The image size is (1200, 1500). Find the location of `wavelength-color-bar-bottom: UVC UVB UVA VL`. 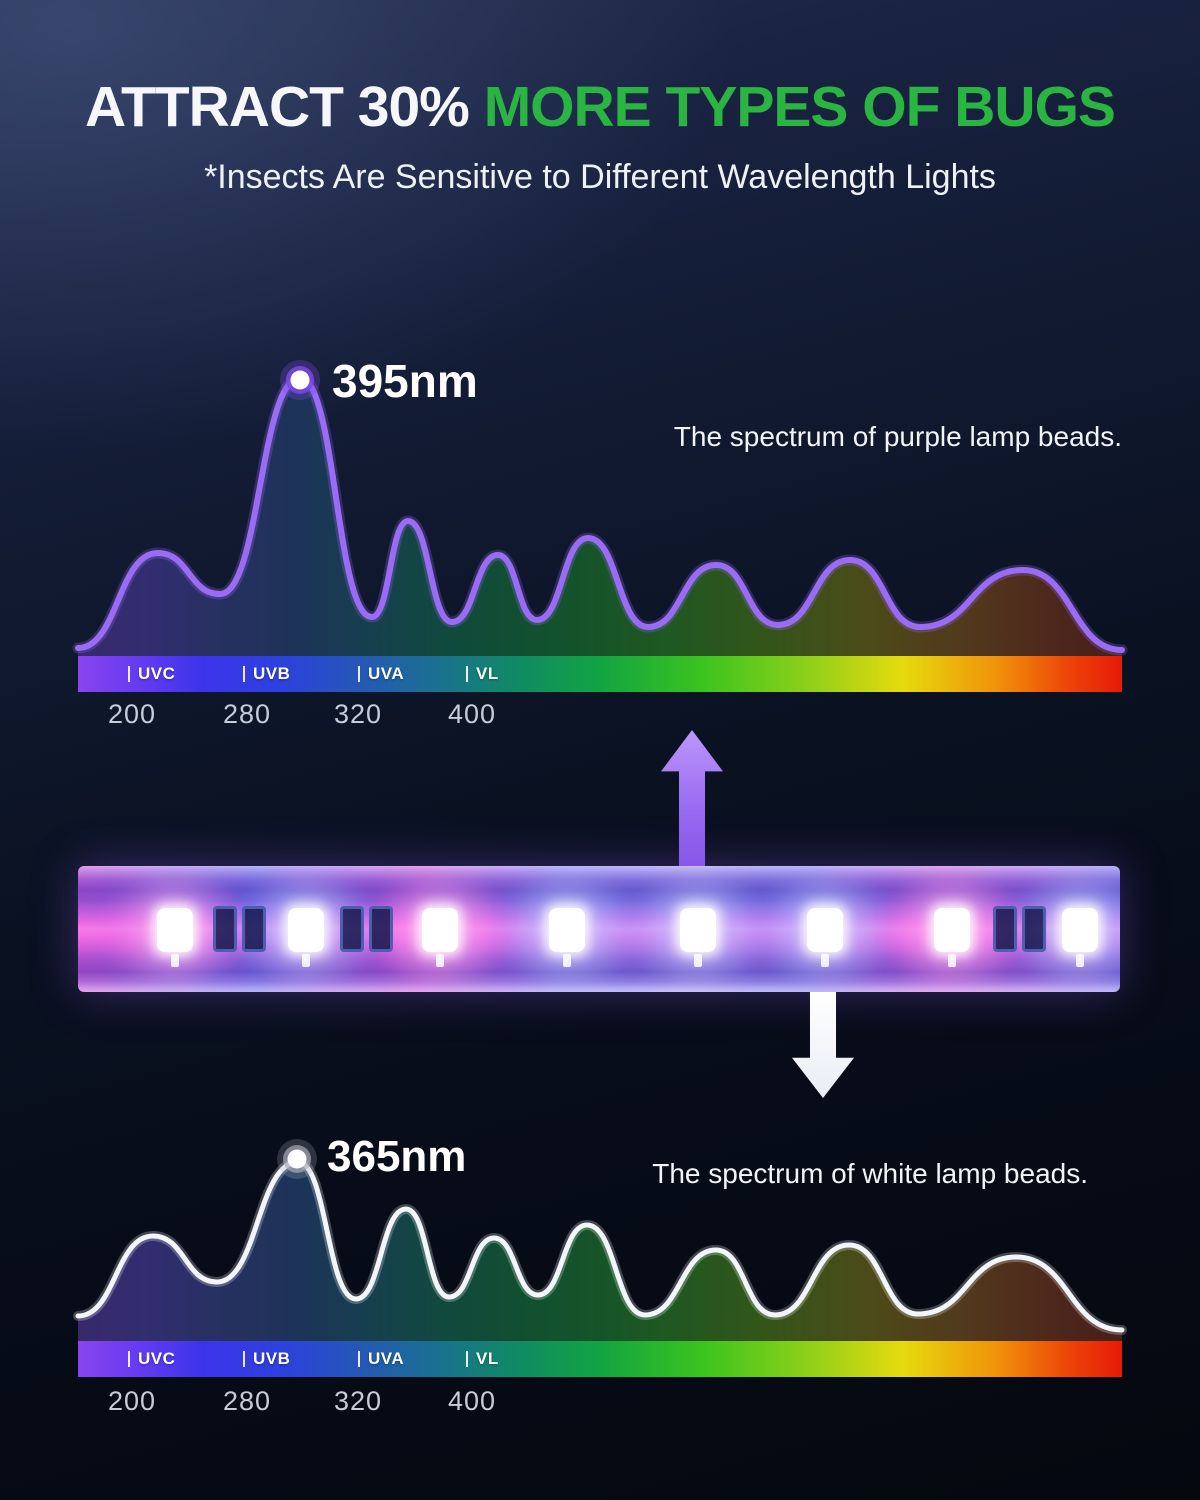

wavelength-color-bar-bottom: UVC UVB UVA VL is located at coordinates (600, 1359).